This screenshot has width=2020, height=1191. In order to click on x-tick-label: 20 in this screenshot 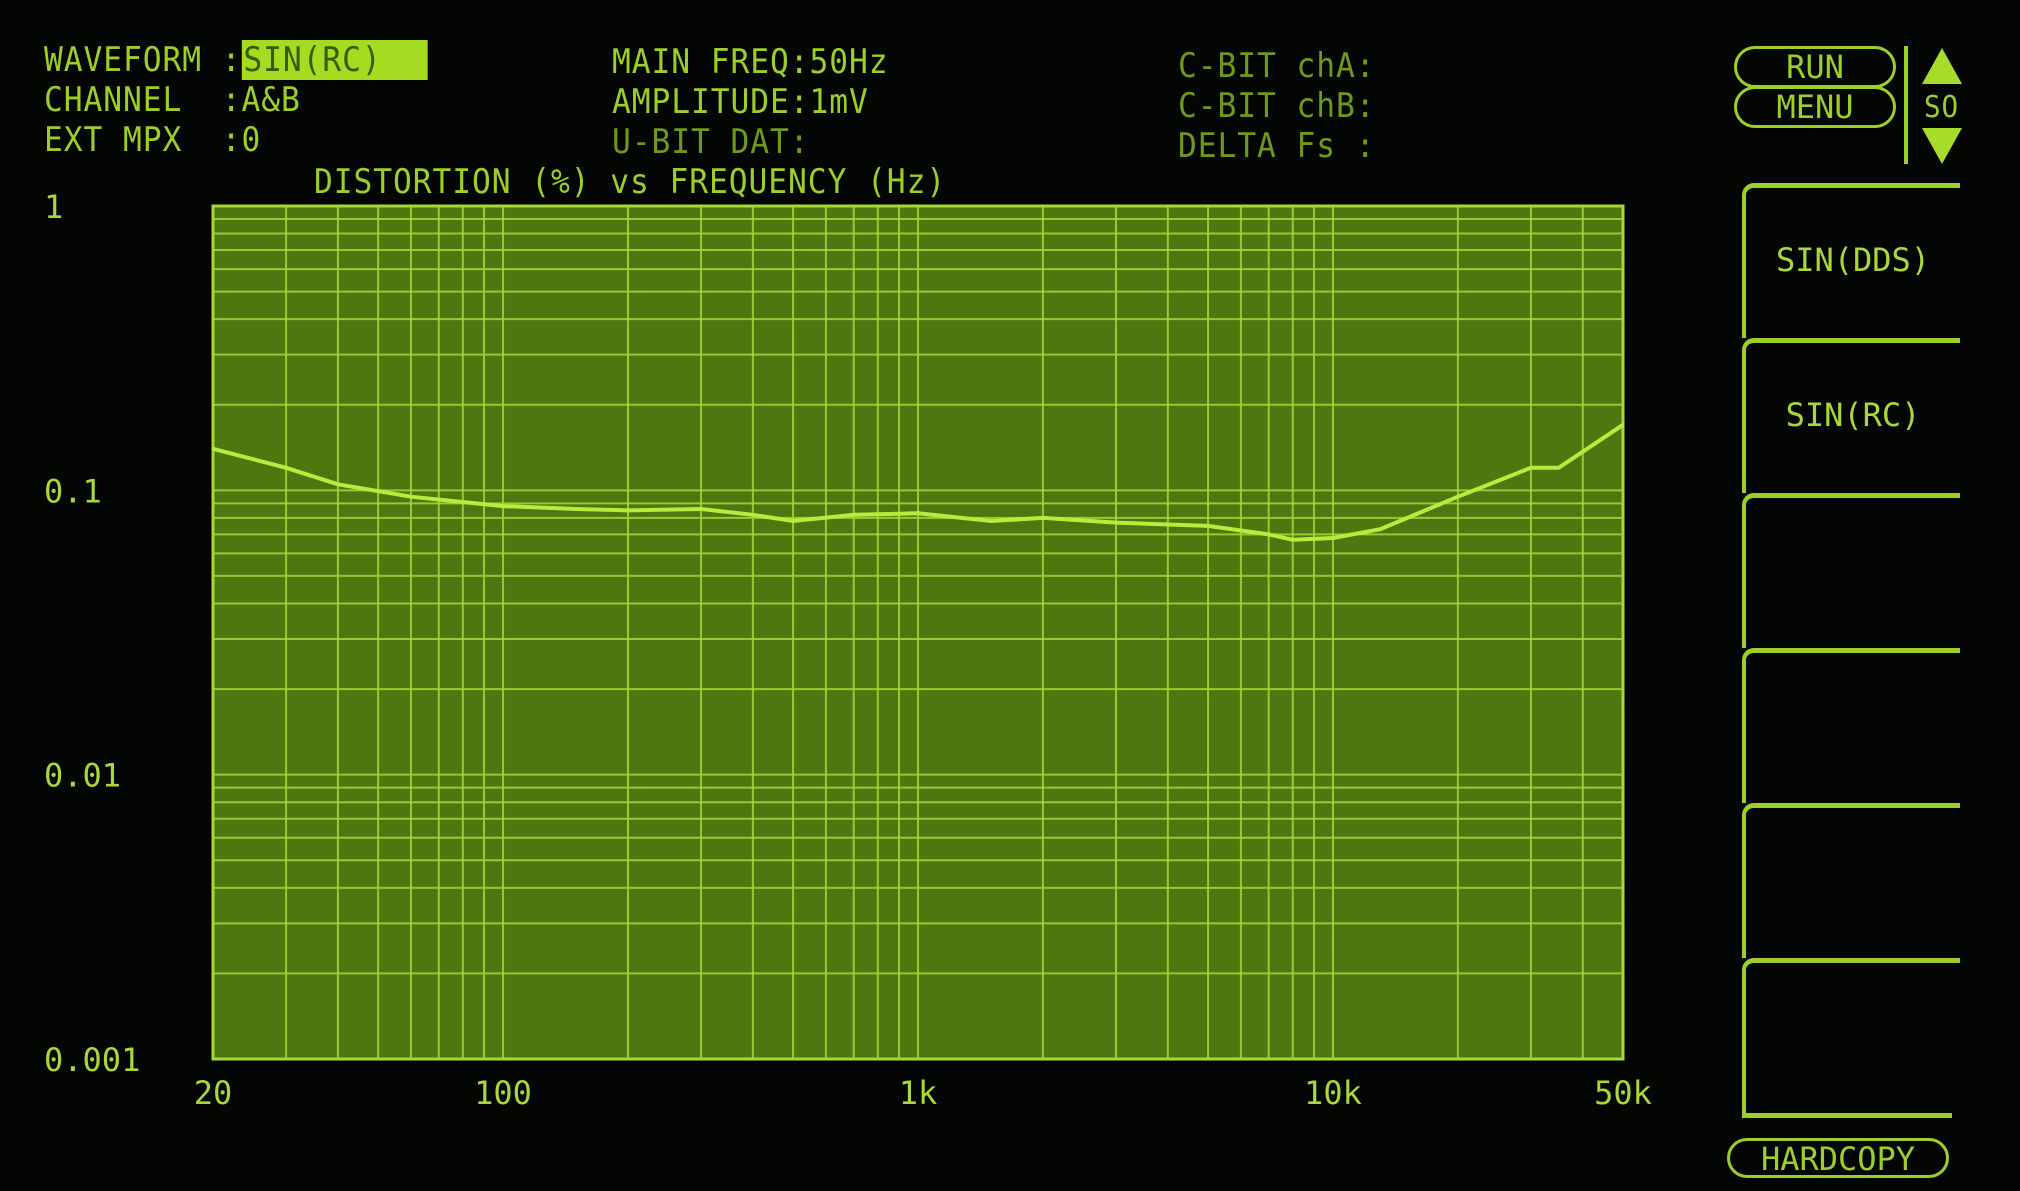, I will do `click(213, 1093)`.